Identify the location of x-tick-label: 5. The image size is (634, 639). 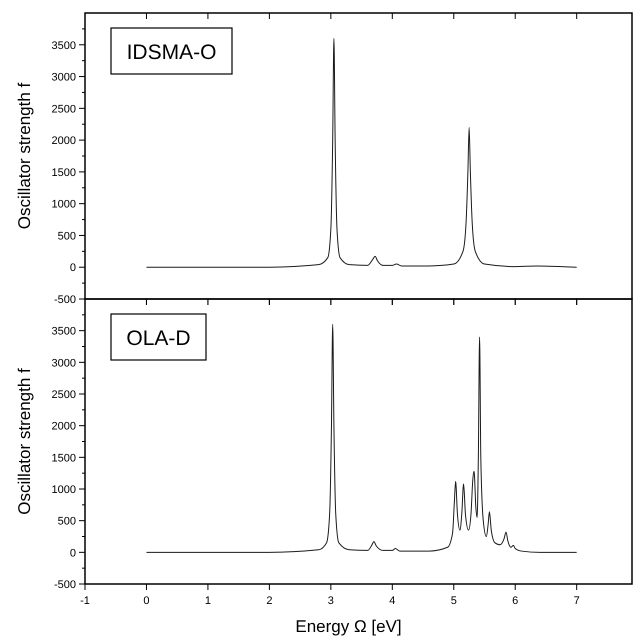
(453, 601).